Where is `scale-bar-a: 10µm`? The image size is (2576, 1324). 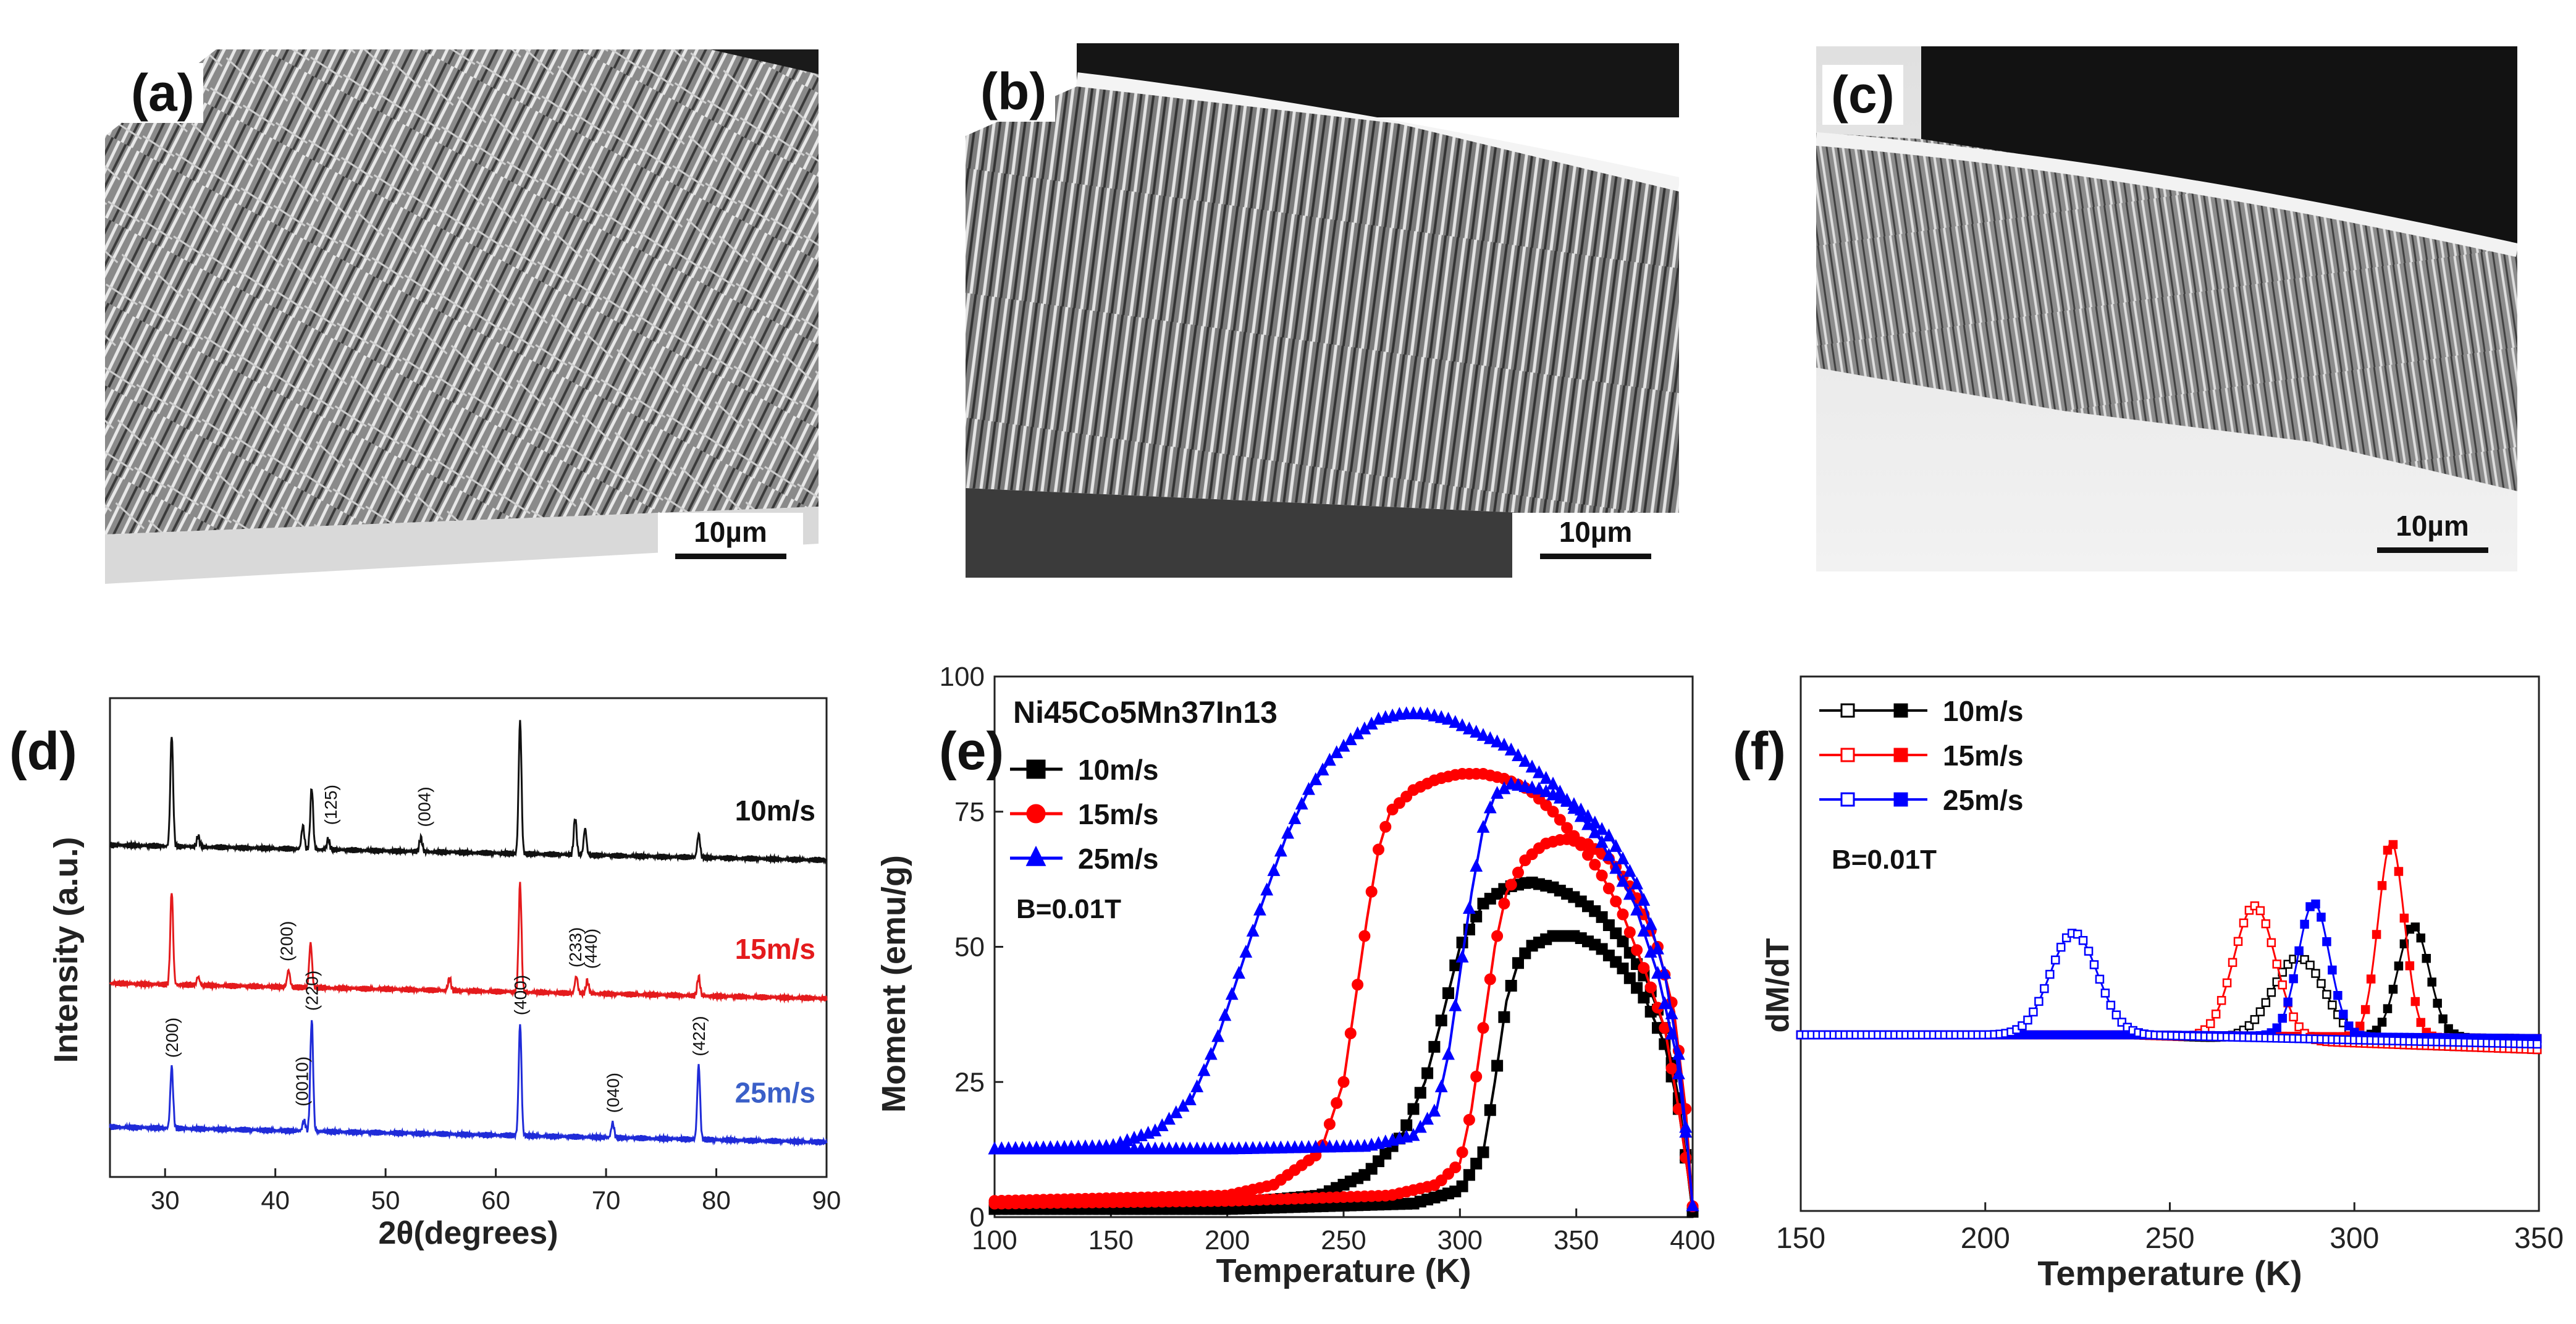 scale-bar-a: 10µm is located at coordinates (730, 548).